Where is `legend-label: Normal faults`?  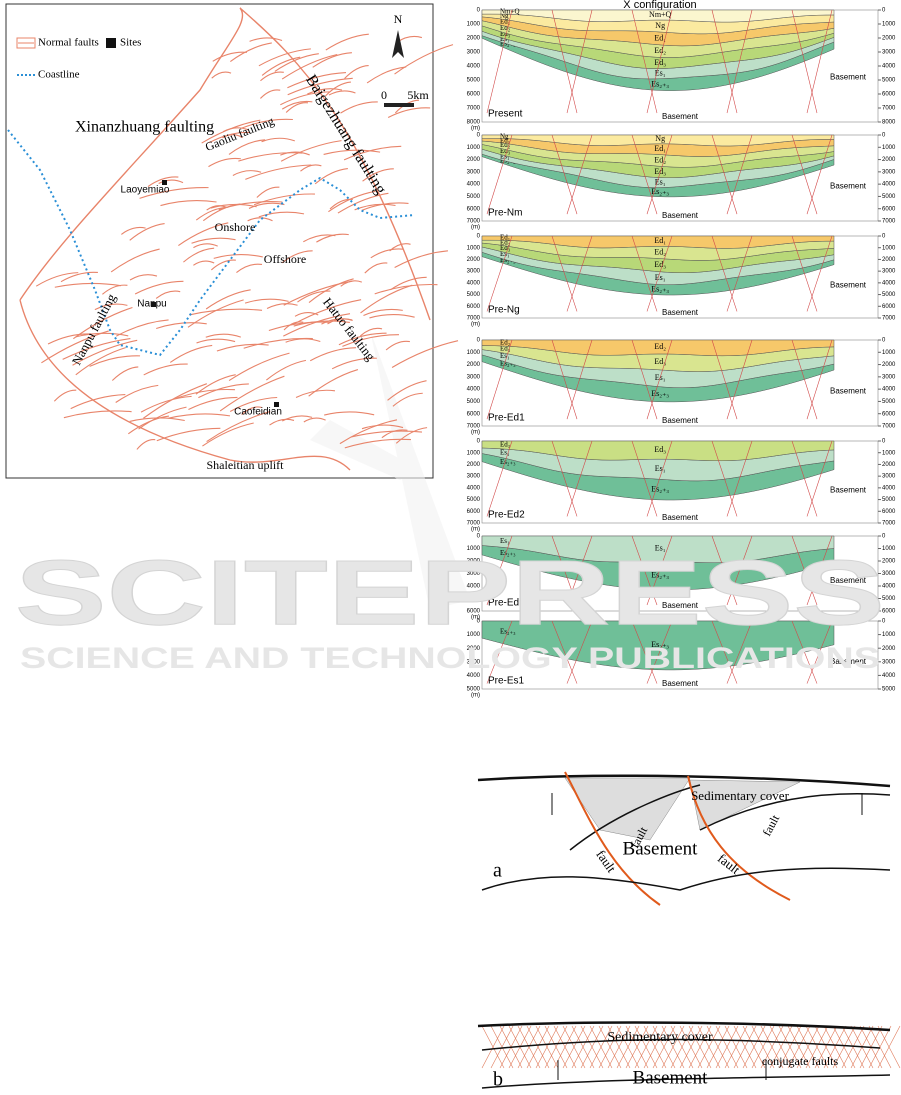 legend-label: Normal faults is located at coordinates (68, 43).